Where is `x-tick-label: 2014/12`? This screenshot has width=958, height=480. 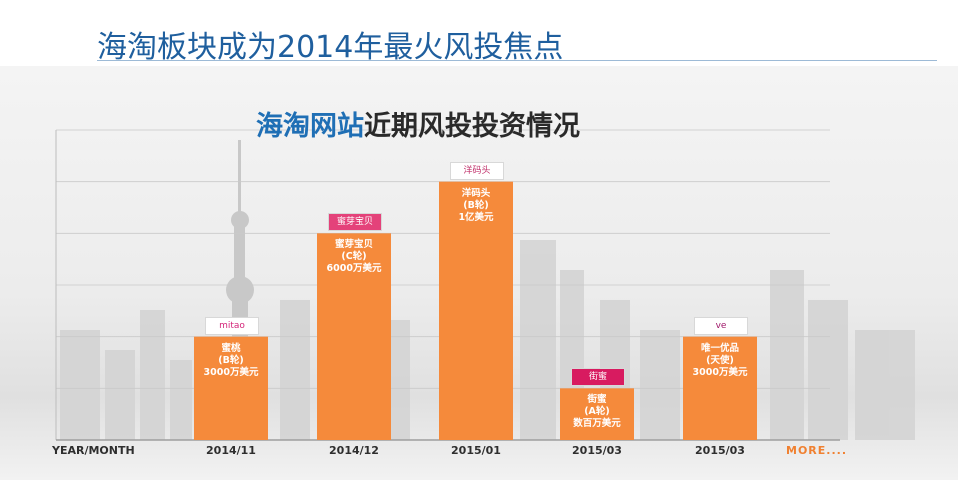
x-tick-label: 2014/12 is located at coordinates (354, 450).